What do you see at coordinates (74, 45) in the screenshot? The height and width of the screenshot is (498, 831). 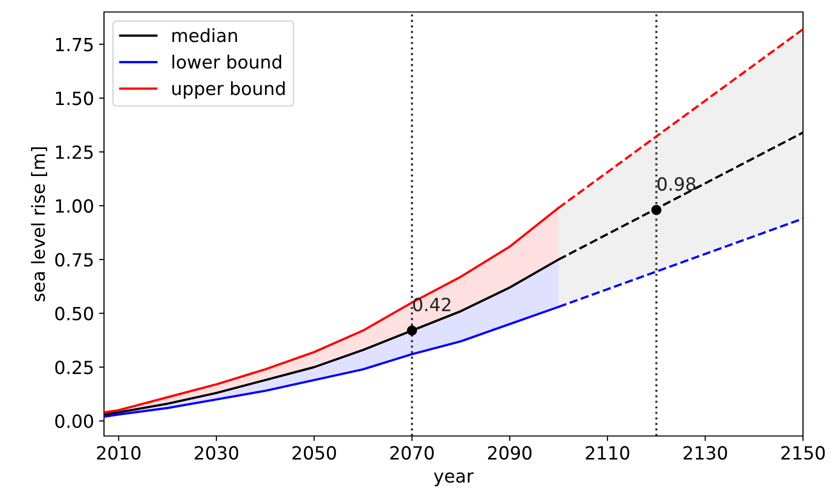 I see `y-tick-label: 1.75` at bounding box center [74, 45].